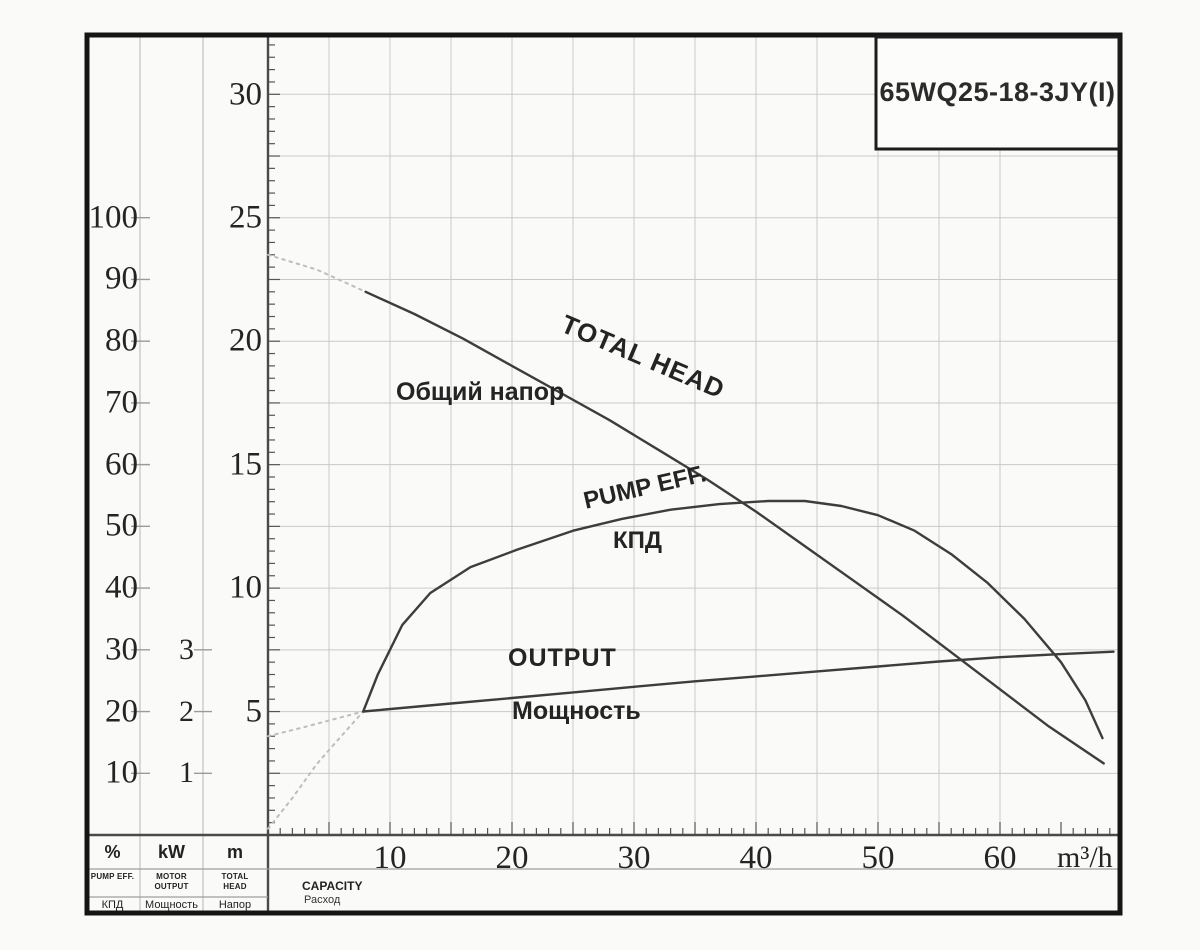 This screenshot has width=1200, height=950. I want to click on footer-ru-moshchnost: Мощность, so click(171, 905).